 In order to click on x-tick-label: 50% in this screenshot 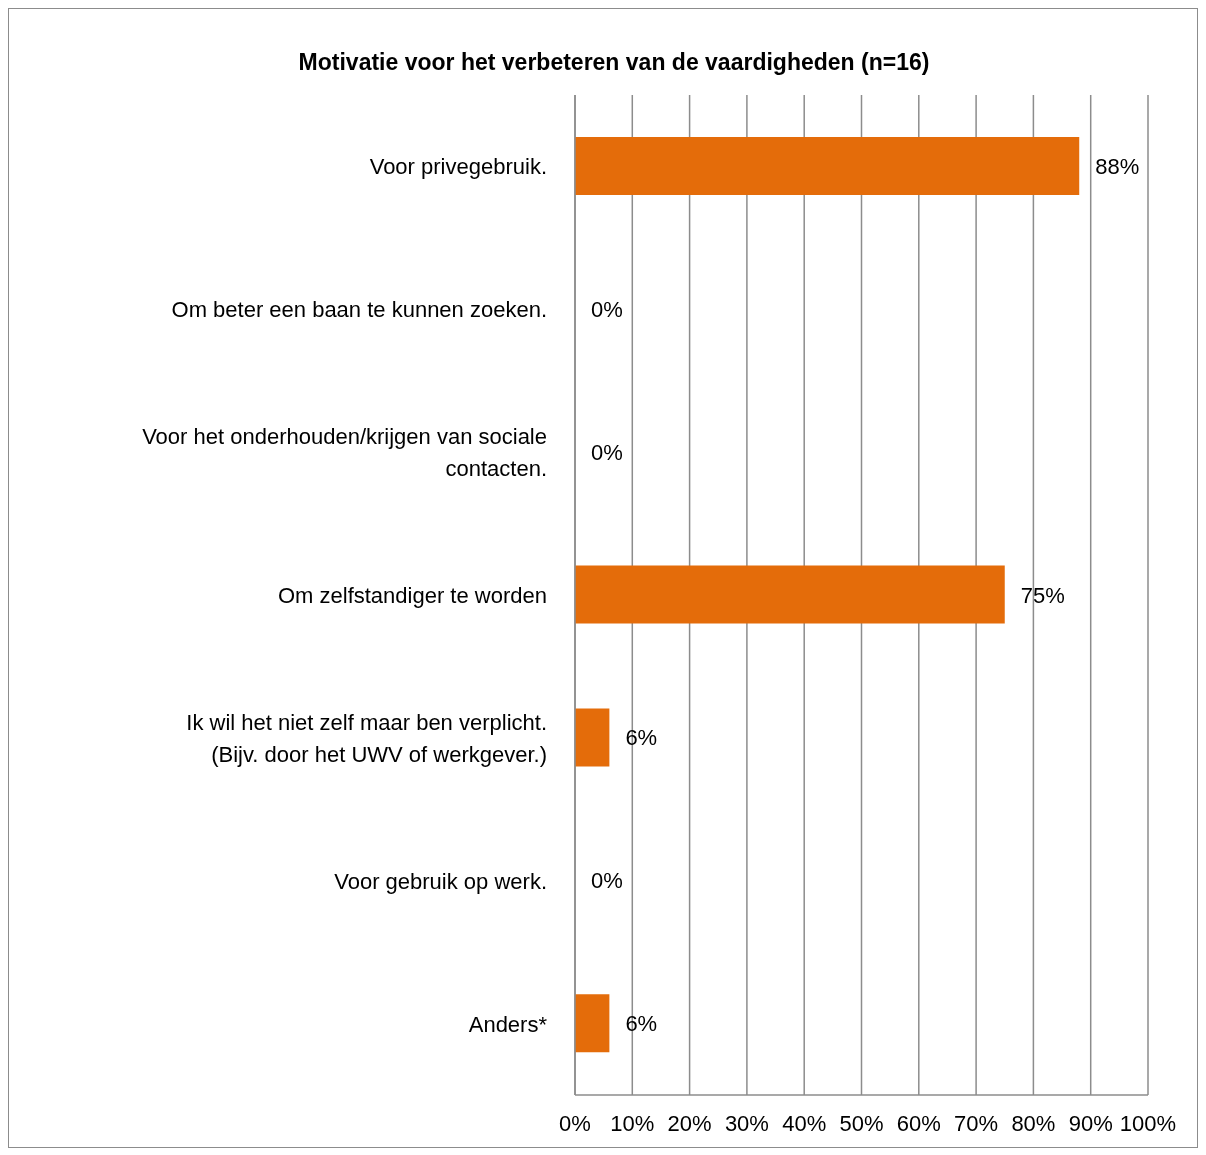, I will do `click(861, 1123)`.